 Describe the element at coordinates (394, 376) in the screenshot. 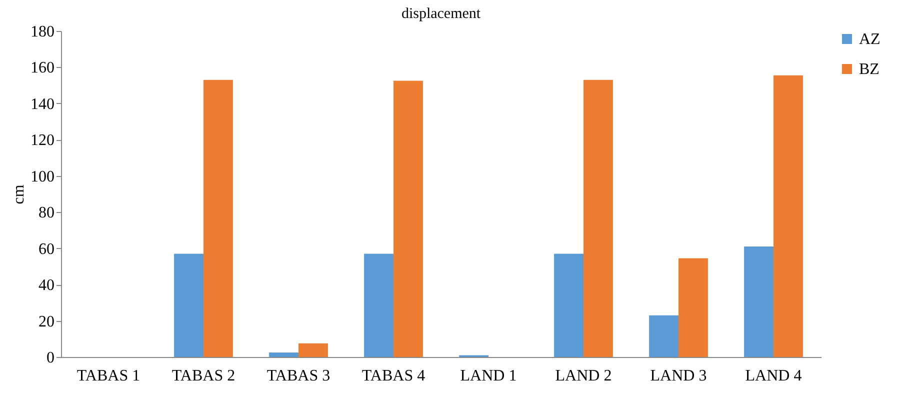

I see `x-tick-label: TABAS 4` at that location.